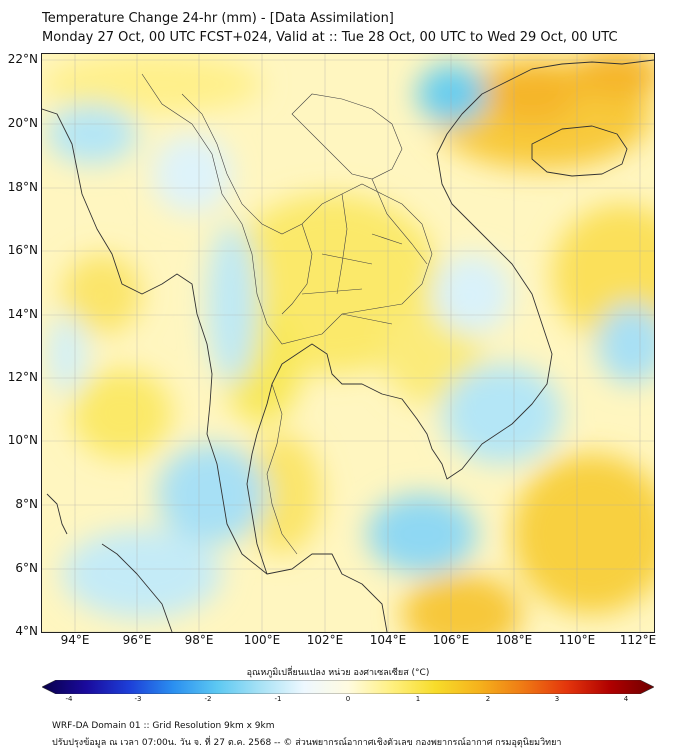 The image size is (676, 756). What do you see at coordinates (278, 699) in the screenshot?
I see `colorbar-tick: -1` at bounding box center [278, 699].